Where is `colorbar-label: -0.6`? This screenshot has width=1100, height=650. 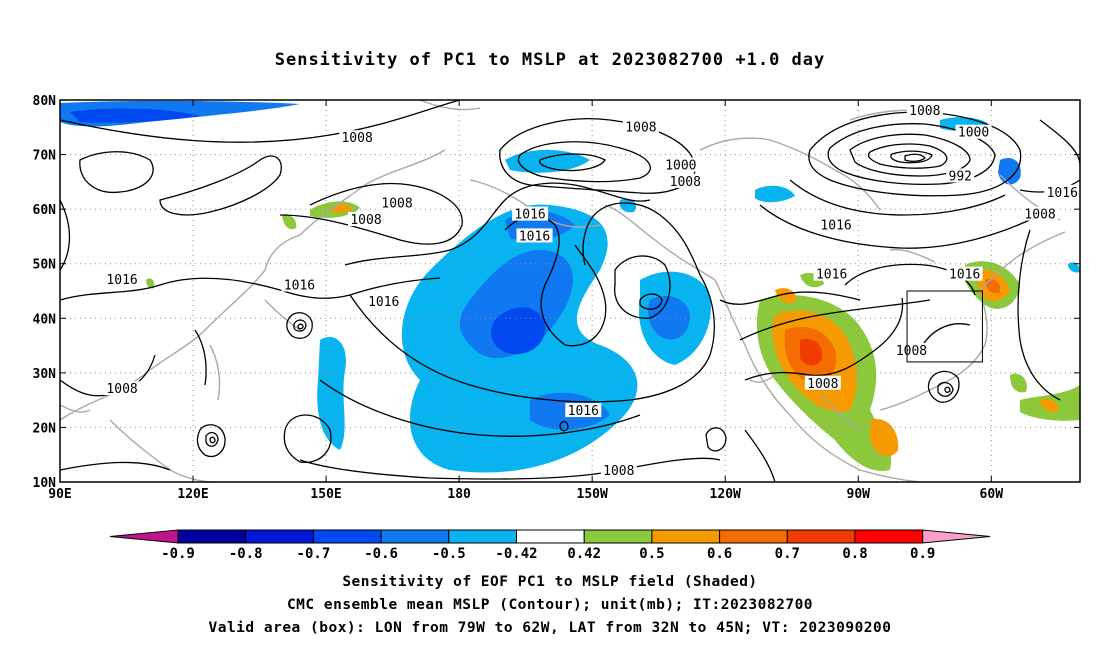 colorbar-label: -0.6 is located at coordinates (381, 554).